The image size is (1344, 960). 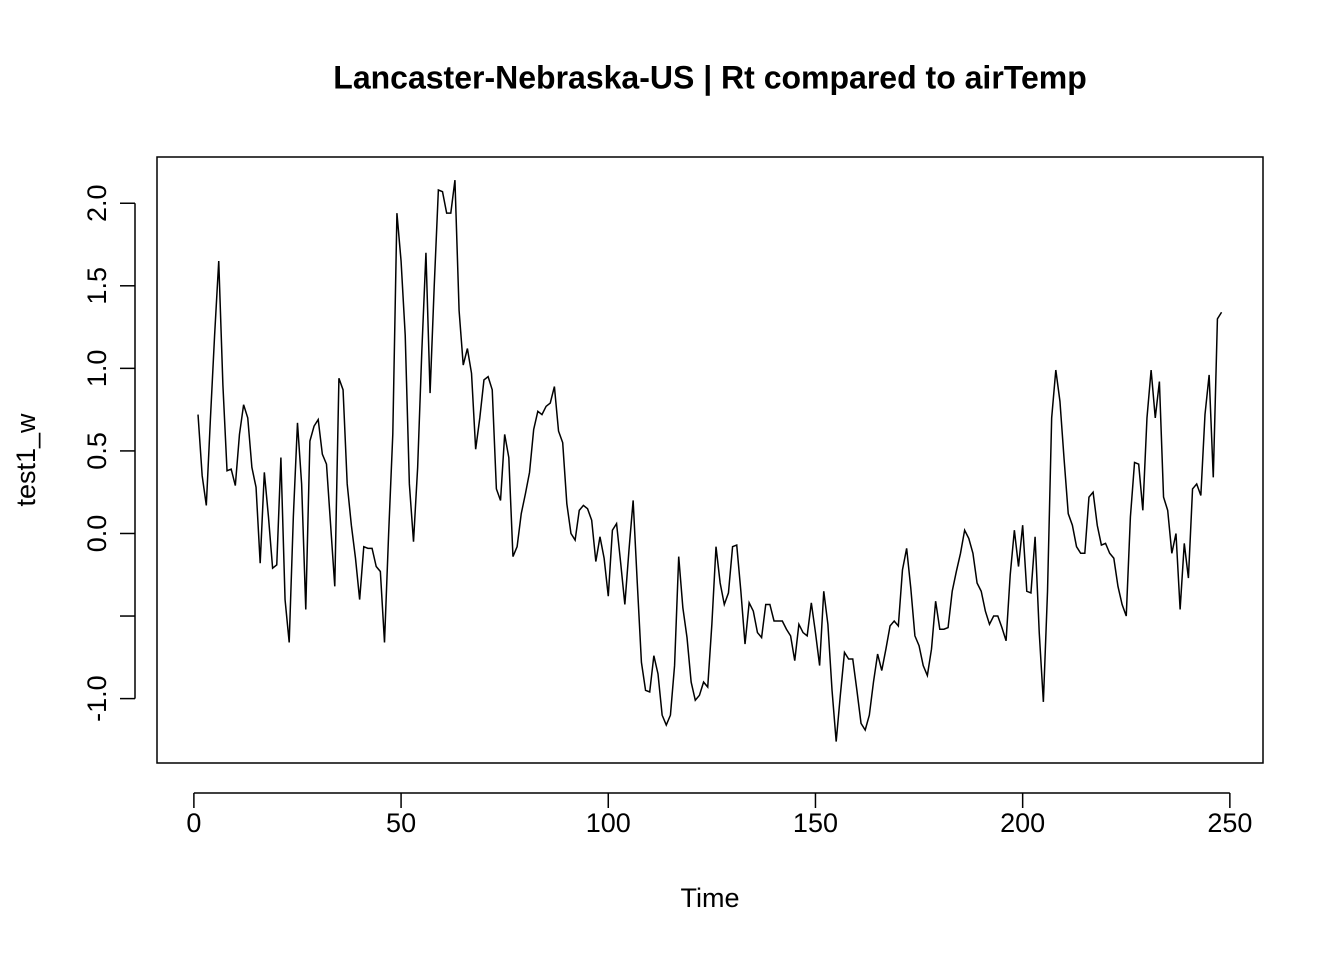 I want to click on x-tick-label: 200, so click(x=1022, y=823).